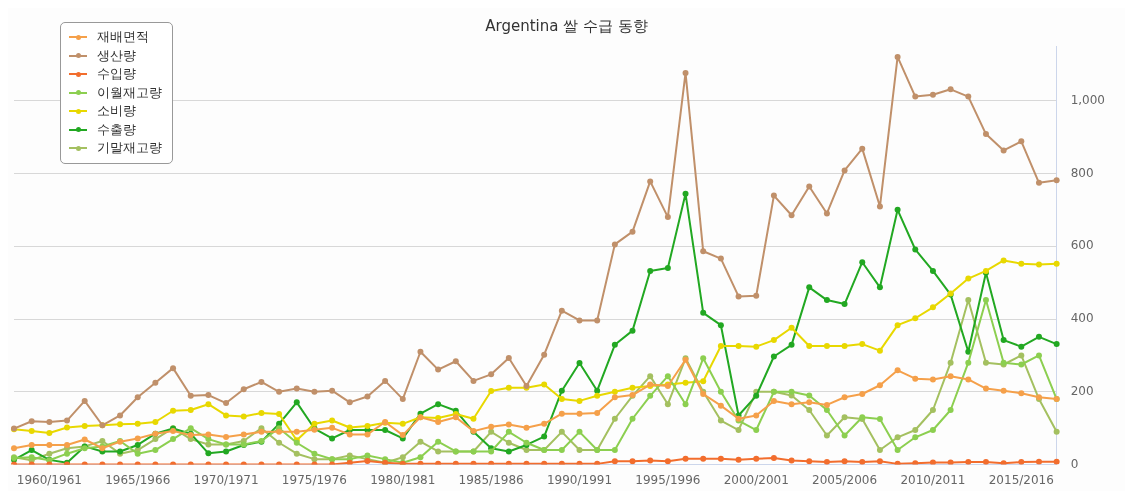 The width and height of the screenshot is (1133, 499). Describe the element at coordinates (1082, 318) in the screenshot. I see `y-tick-label: 400` at that location.